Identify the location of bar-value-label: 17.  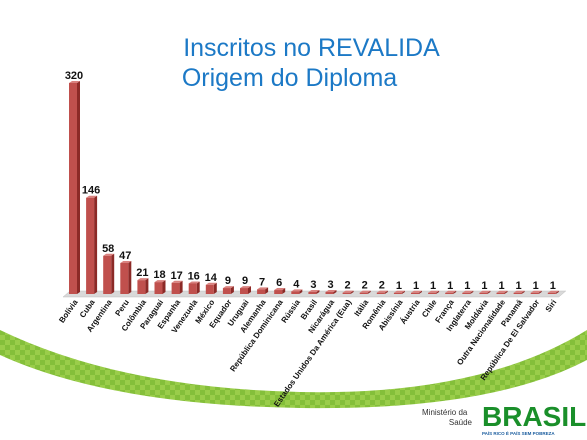
(176, 276).